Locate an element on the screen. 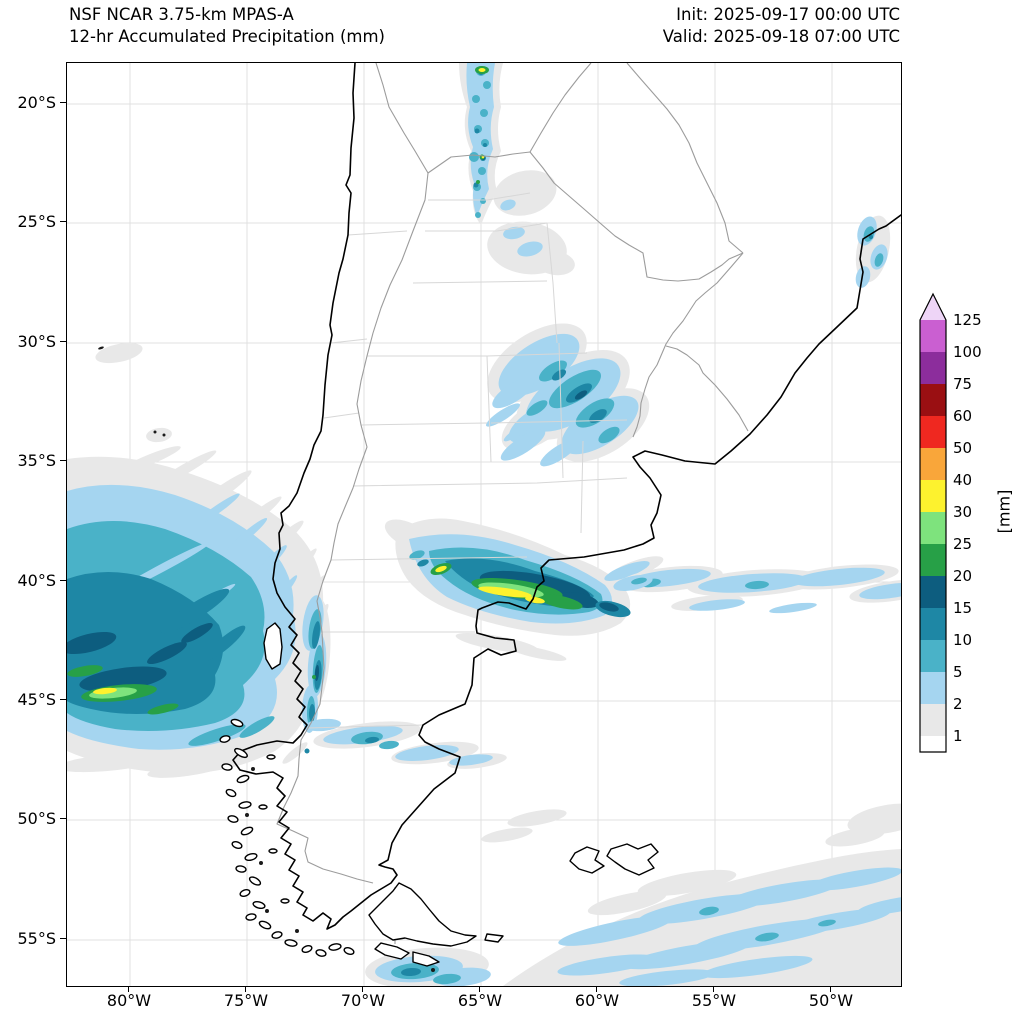 Image resolution: width=1030 pixels, height=1032 pixels. precip-west-pacific-bits is located at coordinates (133, 392).